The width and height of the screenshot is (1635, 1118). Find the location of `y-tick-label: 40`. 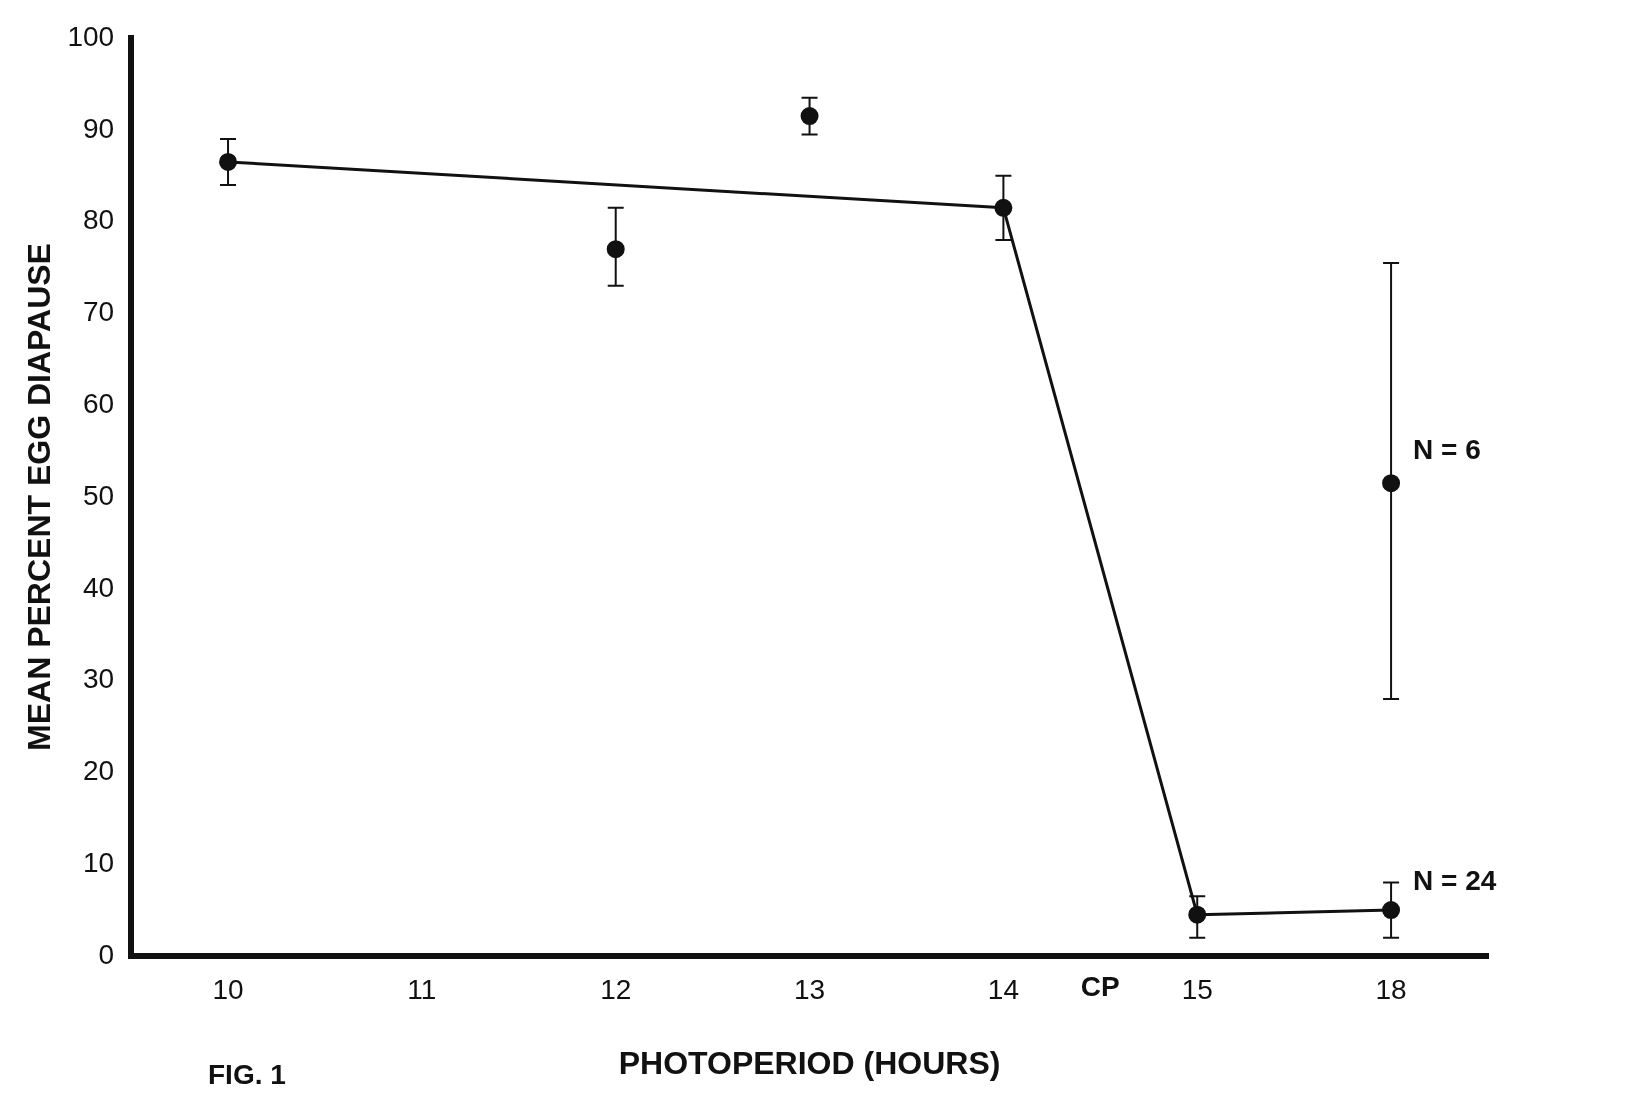

y-tick-label: 40 is located at coordinates (98, 587).